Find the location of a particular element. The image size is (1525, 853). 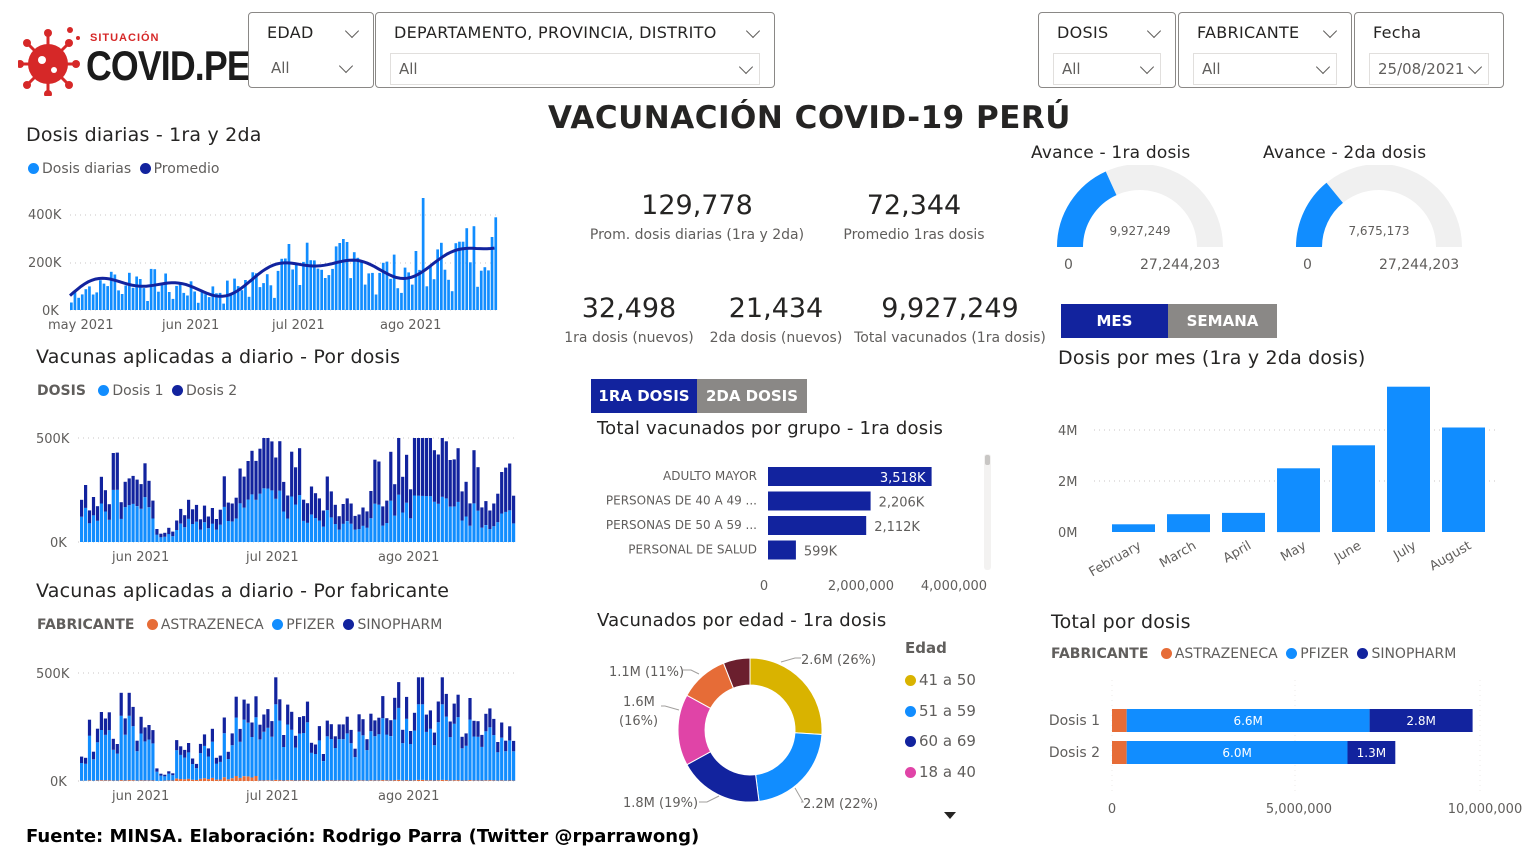

filter-dosis: DOSIS All is located at coordinates (1107, 50).